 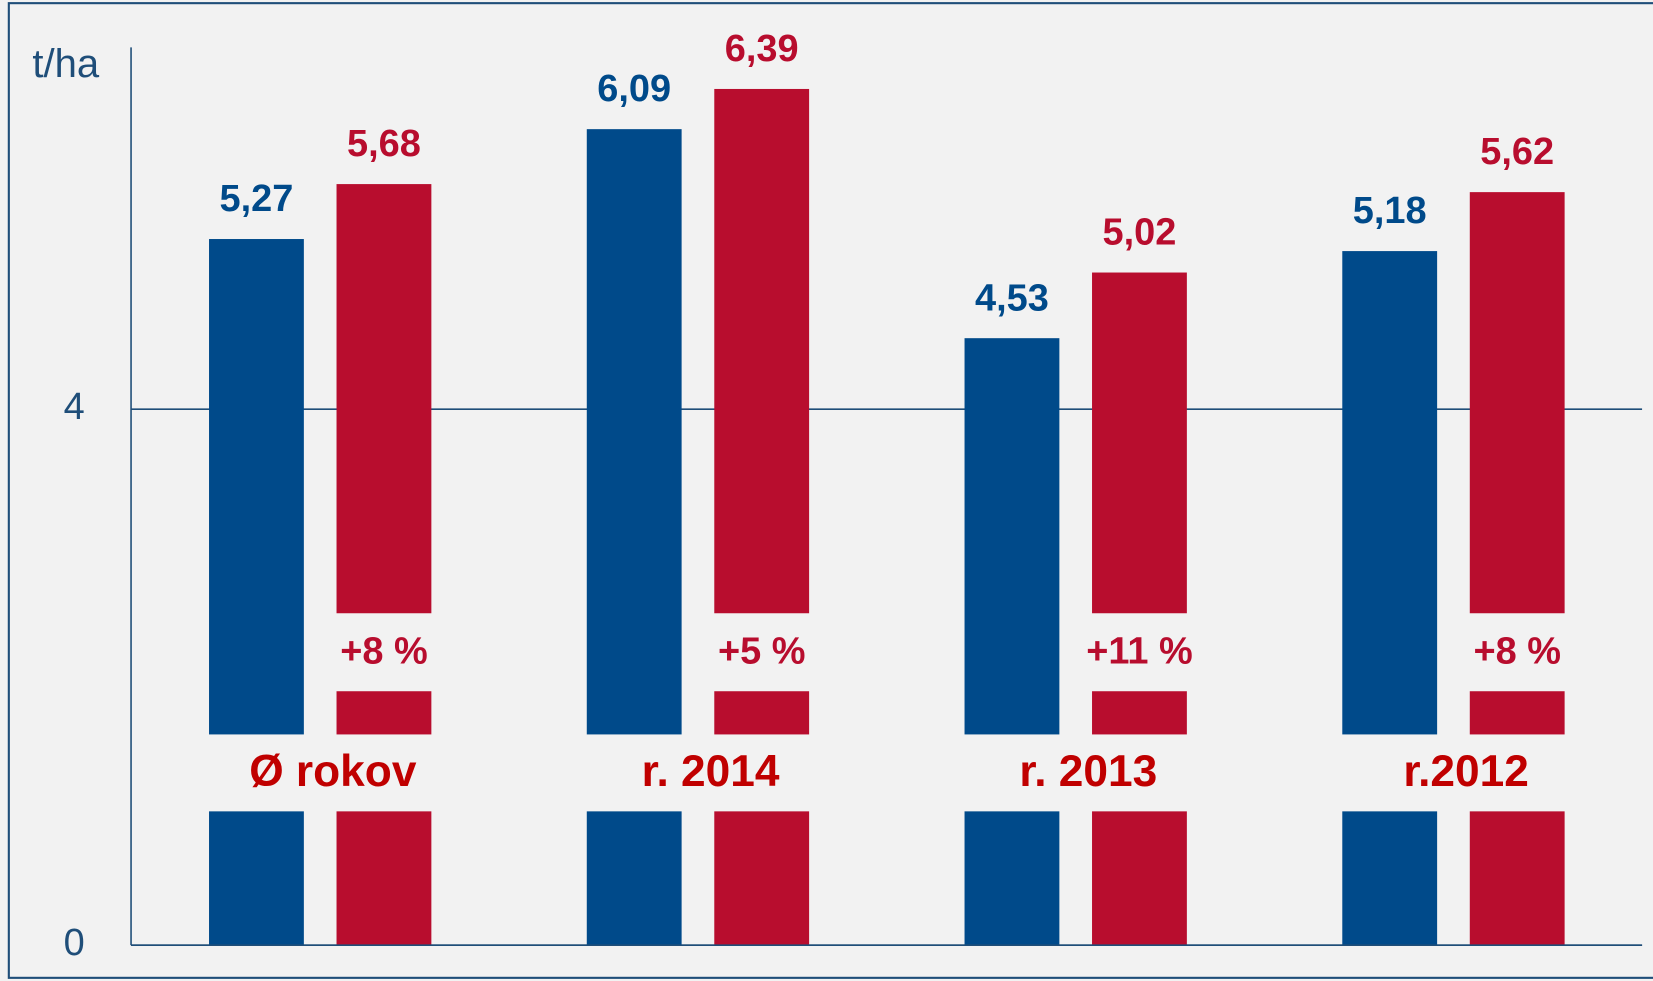 I want to click on annotation: +5 %, so click(x=762, y=651).